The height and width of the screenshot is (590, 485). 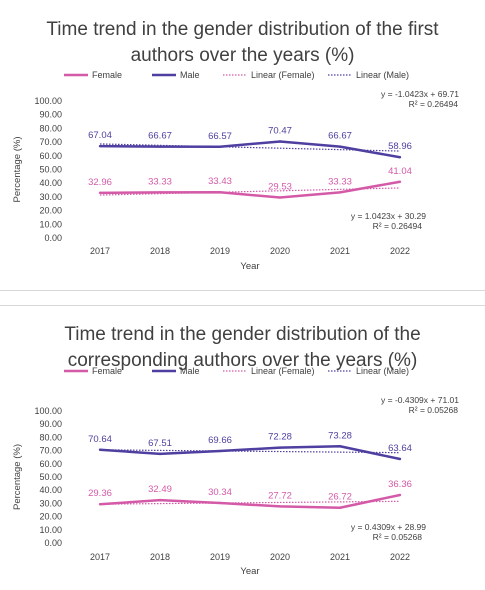 I want to click on trend-equation-female: y = 0.4309x + 28.99, so click(x=388, y=527).